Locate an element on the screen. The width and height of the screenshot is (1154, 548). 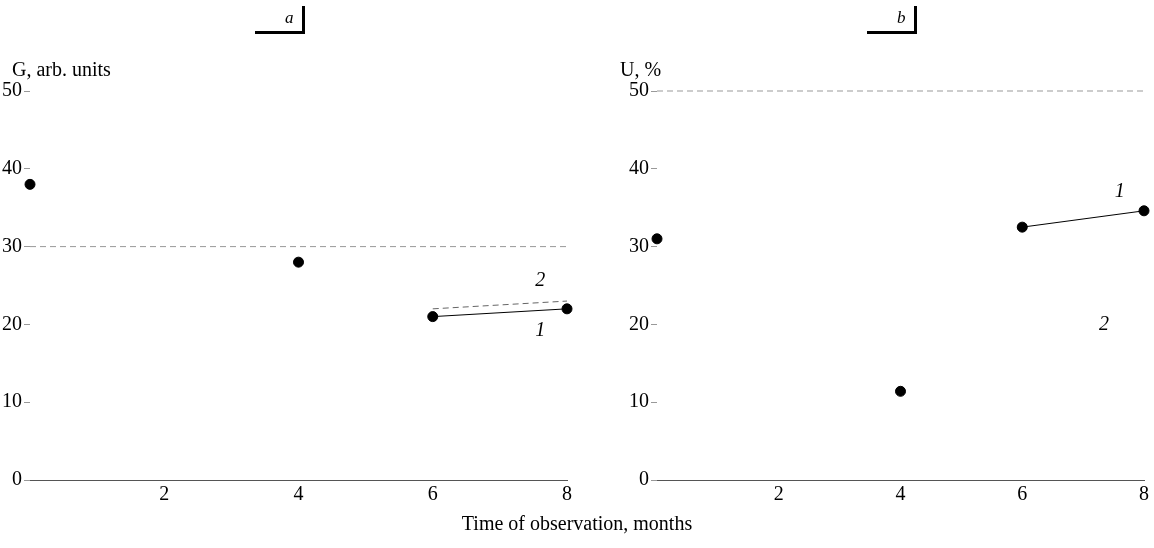
annotation: 2 is located at coordinates (1104, 322).